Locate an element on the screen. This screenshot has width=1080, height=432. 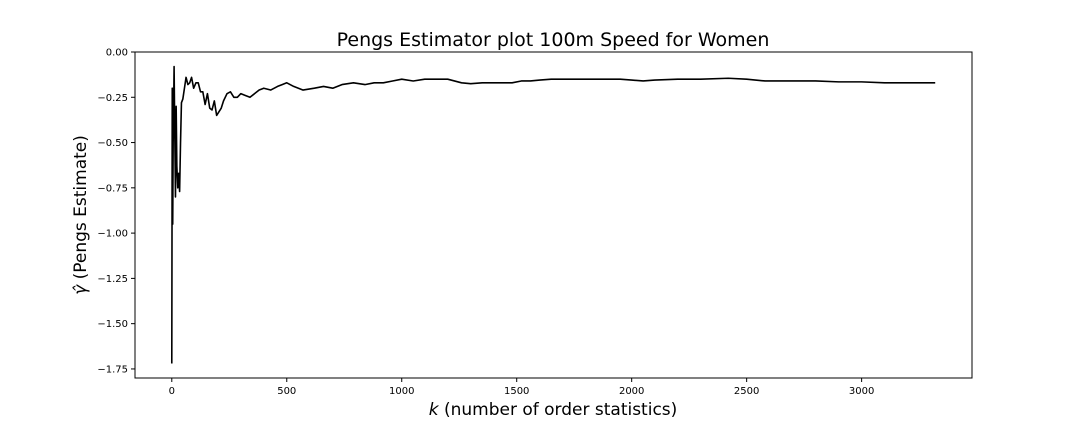
x-tick-label: 1500 is located at coordinates (516, 391).